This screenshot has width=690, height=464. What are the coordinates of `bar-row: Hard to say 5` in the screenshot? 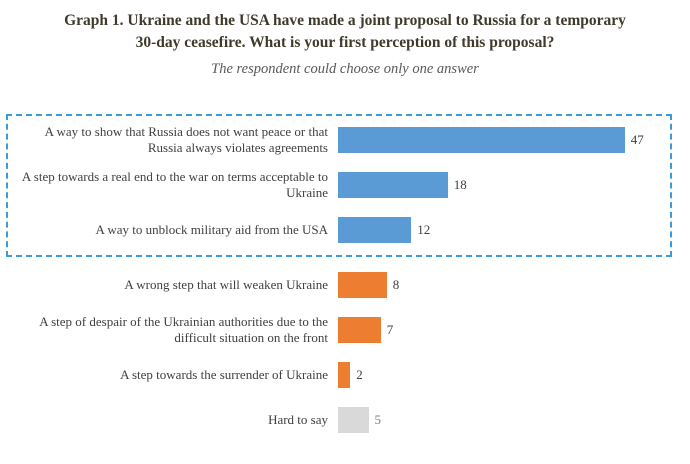 It's located at (339, 420).